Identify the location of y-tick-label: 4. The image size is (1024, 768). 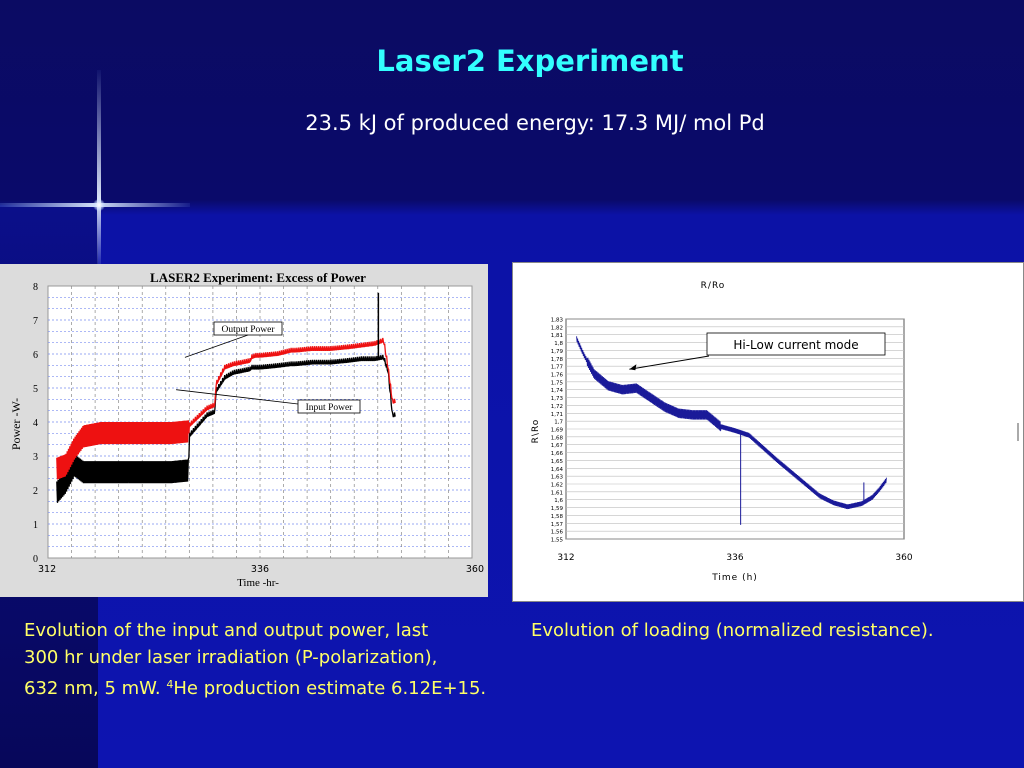
(35, 423).